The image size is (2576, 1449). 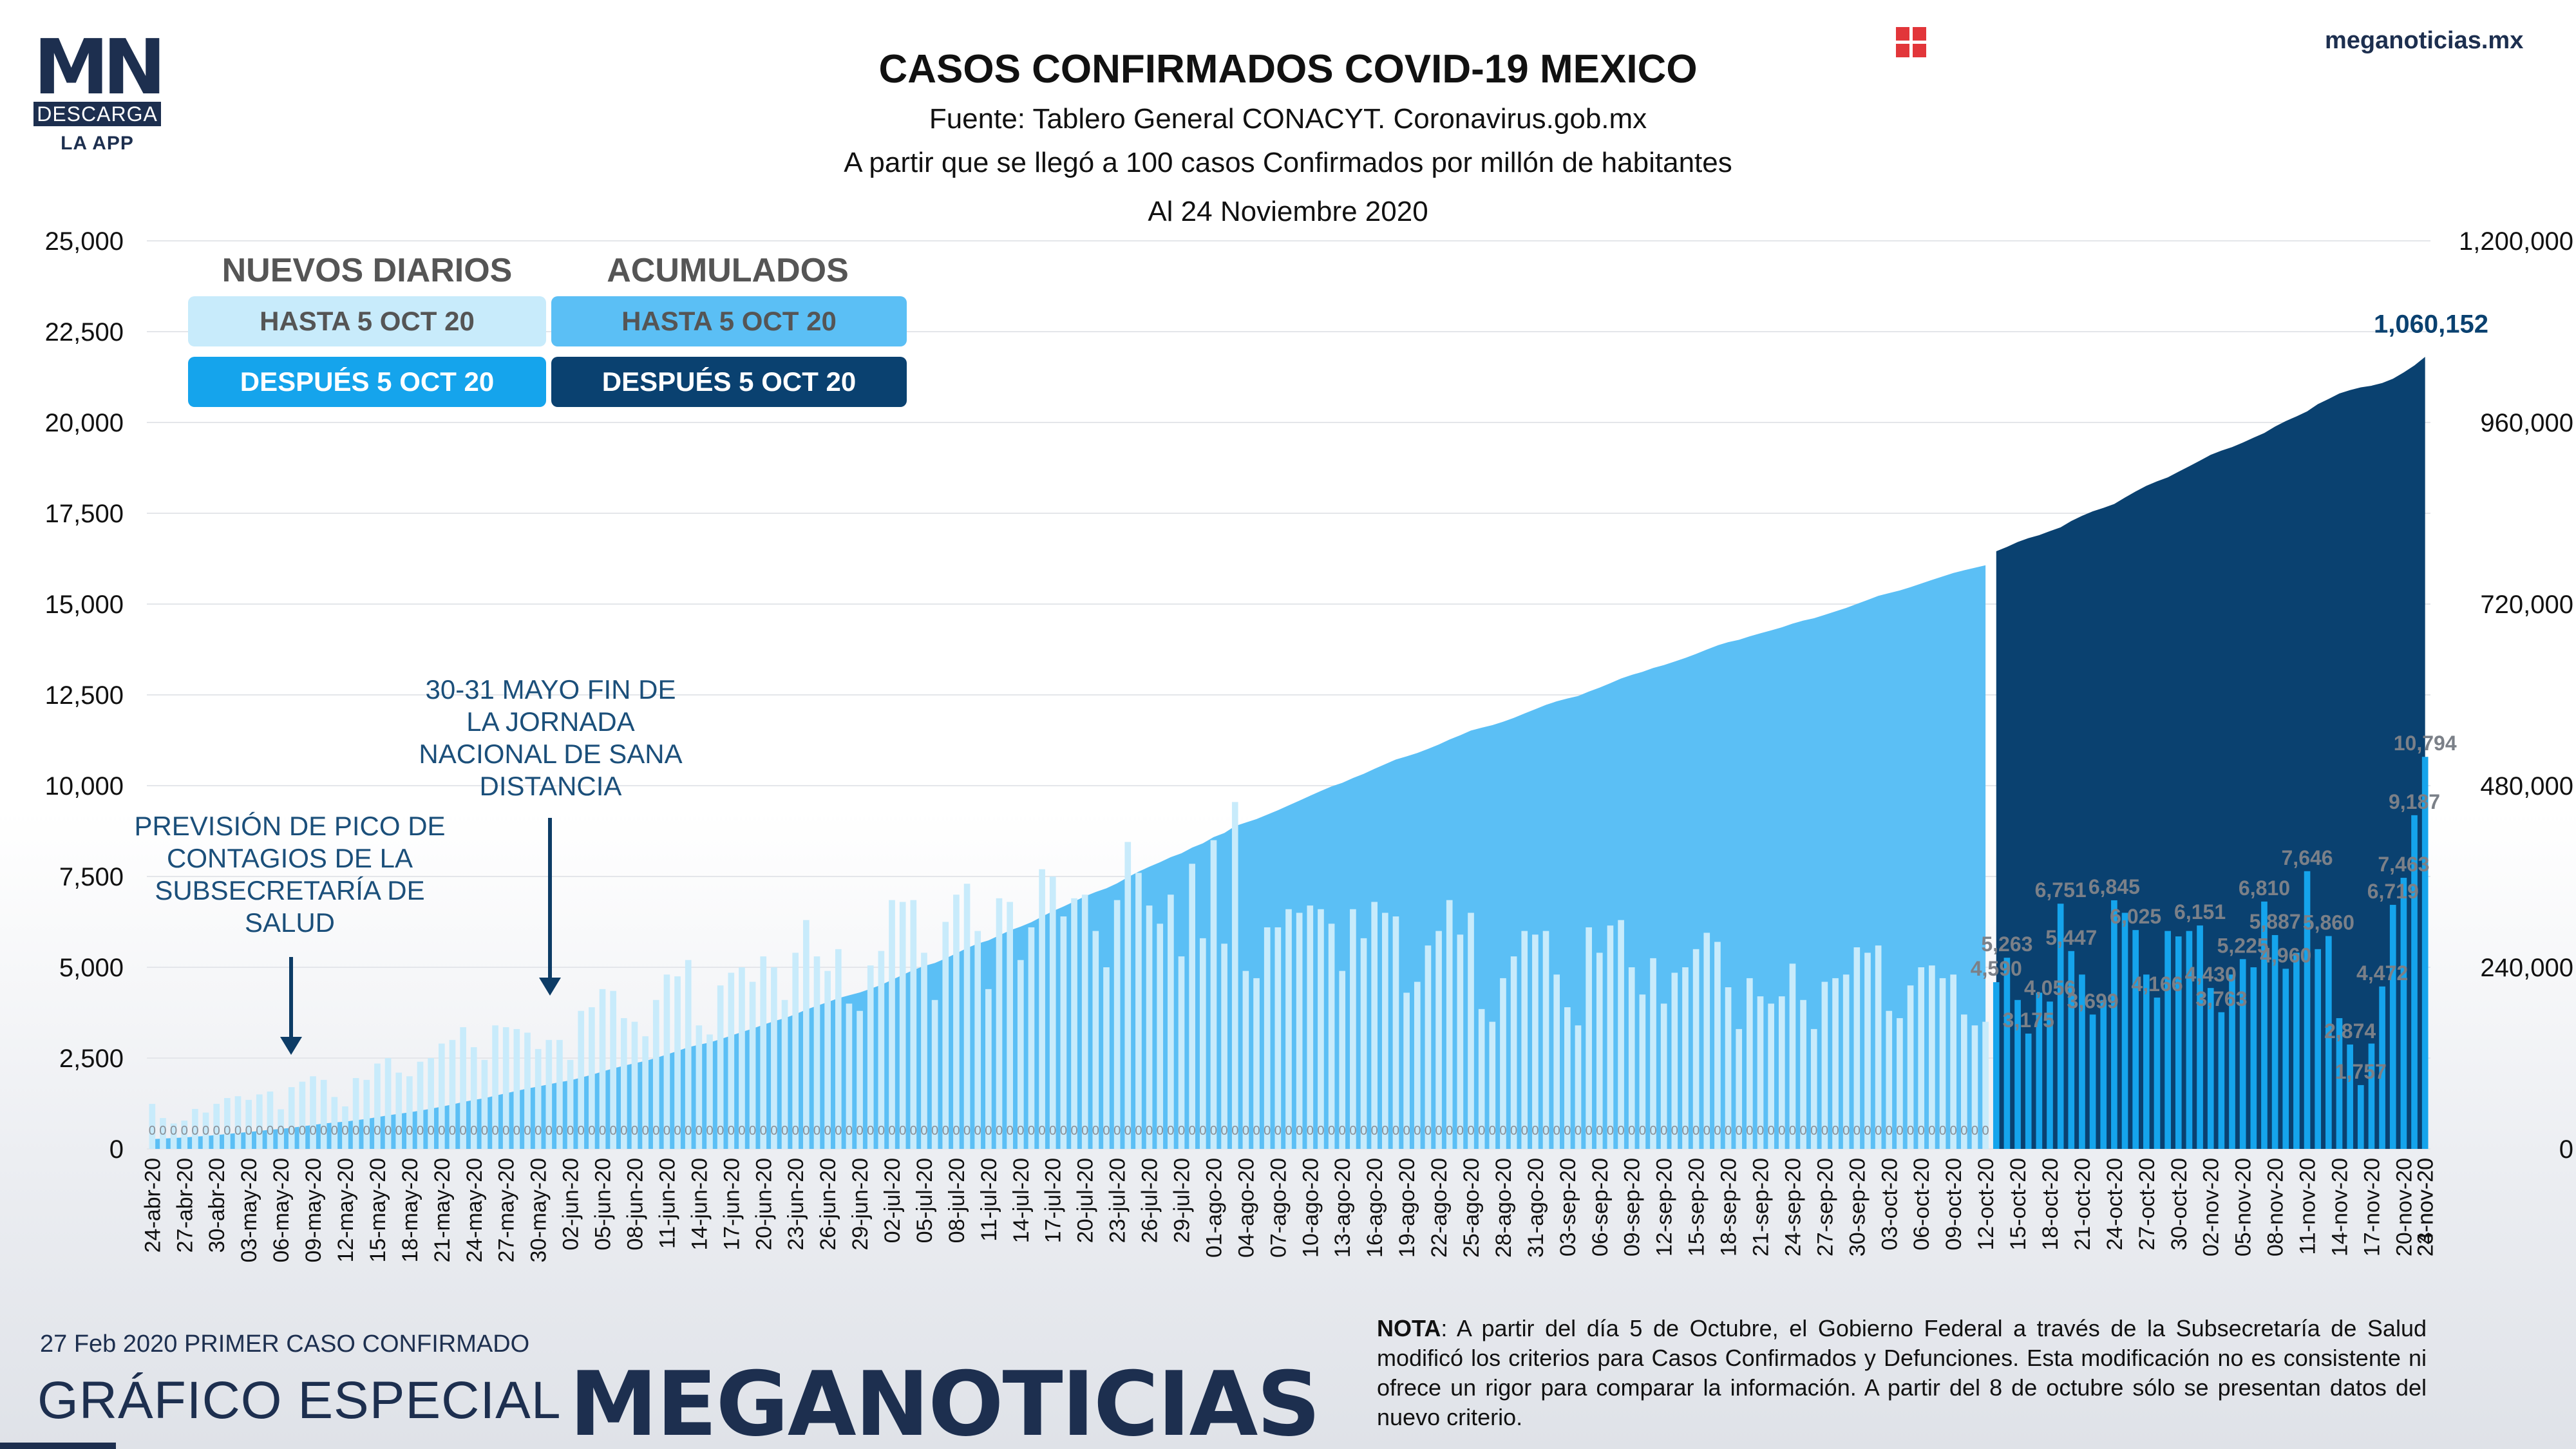 I want to click on logo-la-app-label: LA APP, so click(x=97, y=143).